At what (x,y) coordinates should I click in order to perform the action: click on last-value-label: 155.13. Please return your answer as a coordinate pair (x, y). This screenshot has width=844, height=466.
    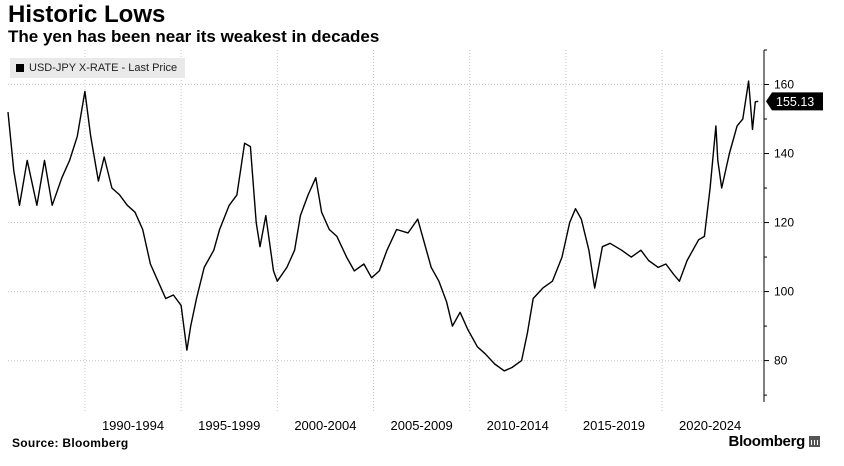
    Looking at the image, I should click on (795, 102).